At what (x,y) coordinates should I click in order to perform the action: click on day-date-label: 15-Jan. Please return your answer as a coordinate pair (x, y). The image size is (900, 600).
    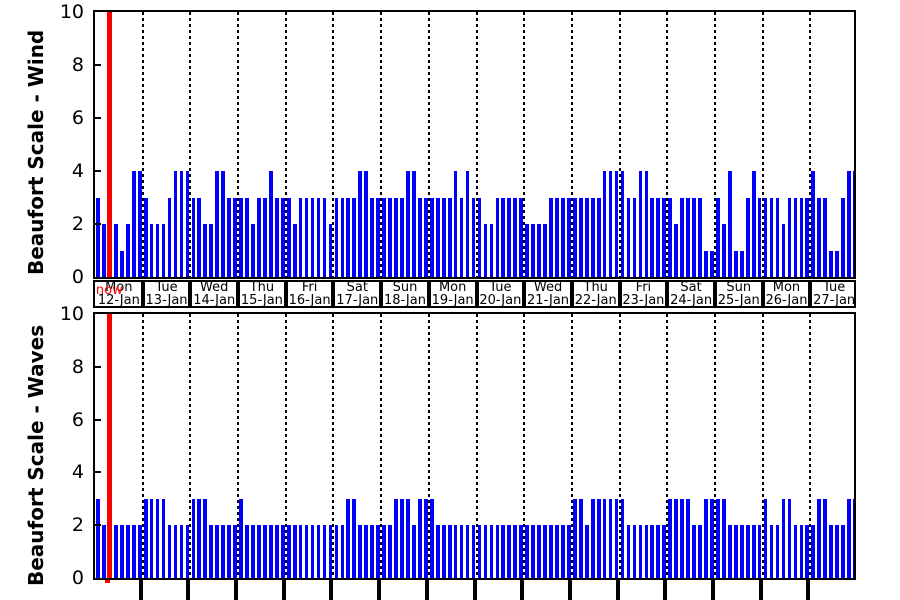
    Looking at the image, I should click on (261, 299).